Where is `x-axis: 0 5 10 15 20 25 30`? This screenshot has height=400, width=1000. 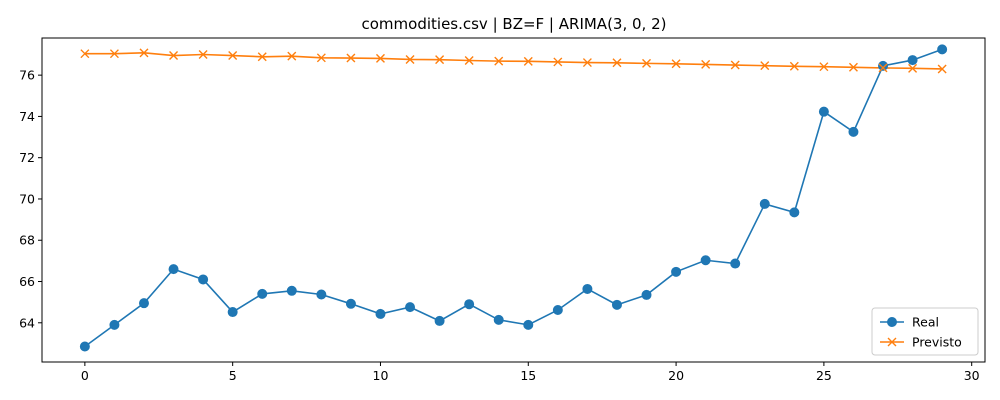 x-axis: 0 5 10 15 20 25 30 is located at coordinates (530, 372).